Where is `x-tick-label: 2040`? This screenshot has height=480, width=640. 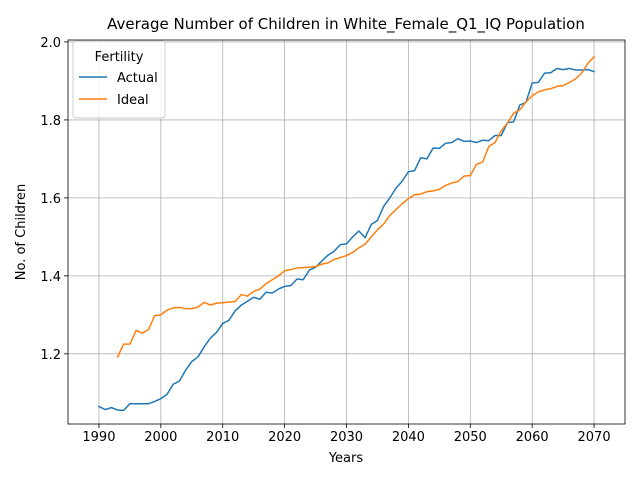 x-tick-label: 2040 is located at coordinates (408, 437).